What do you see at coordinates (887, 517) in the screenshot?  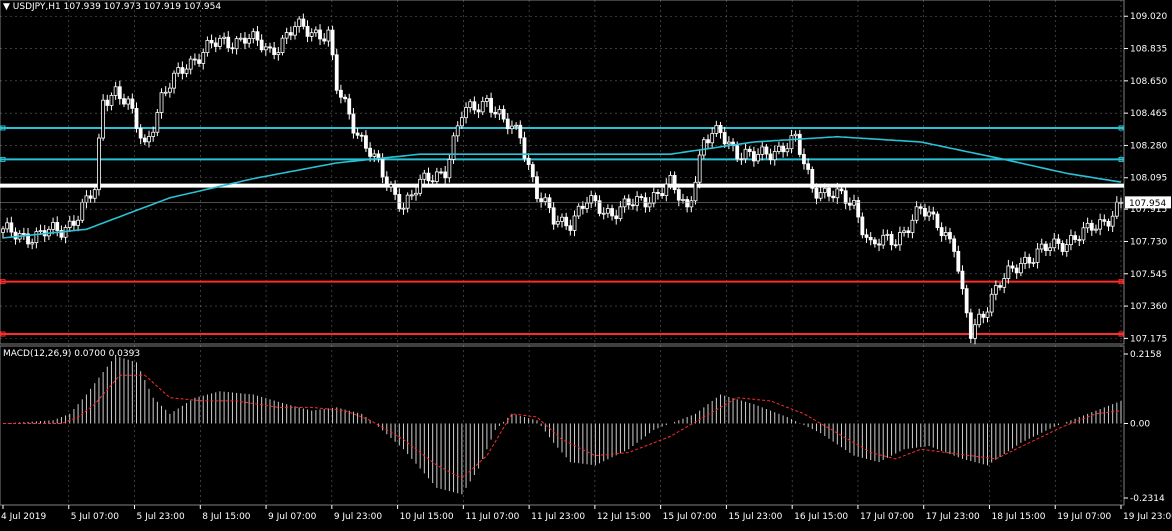 I see `time-tick-label: 17 Jul 07:00` at bounding box center [887, 517].